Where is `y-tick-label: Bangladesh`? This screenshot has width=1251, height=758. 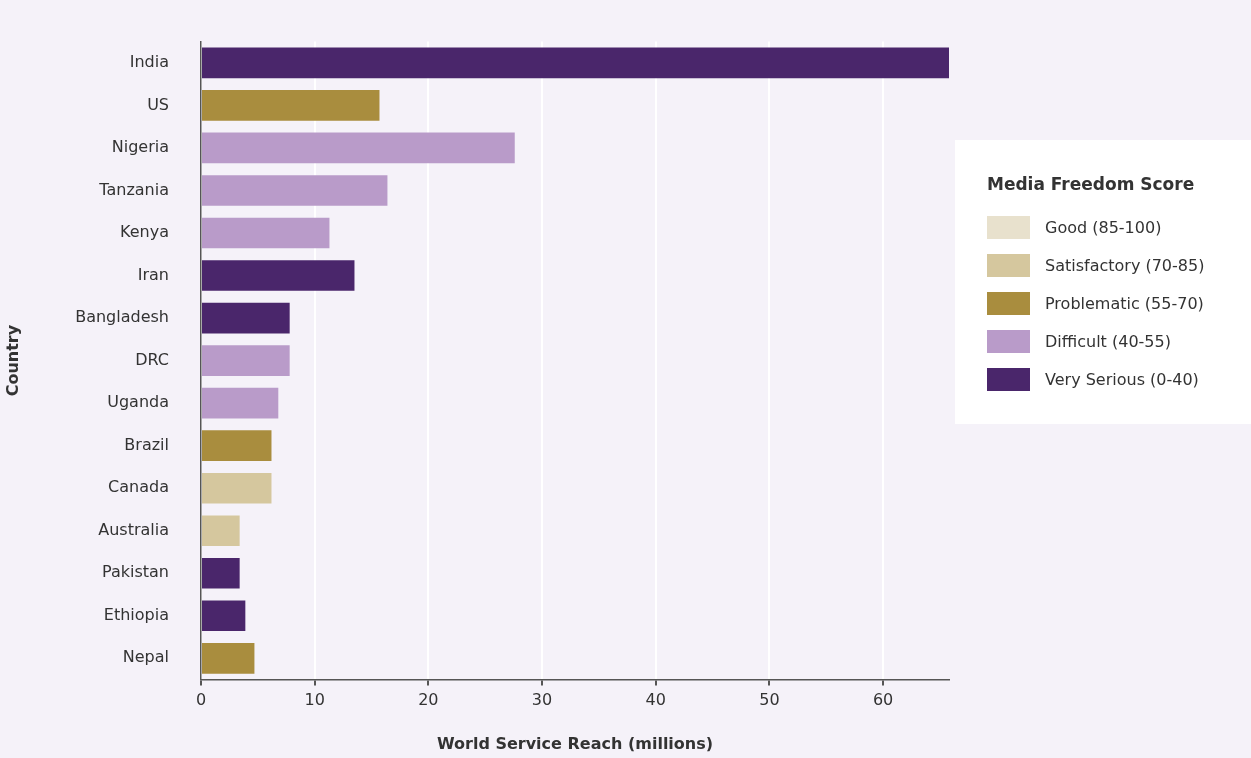 y-tick-label: Bangladesh is located at coordinates (122, 317).